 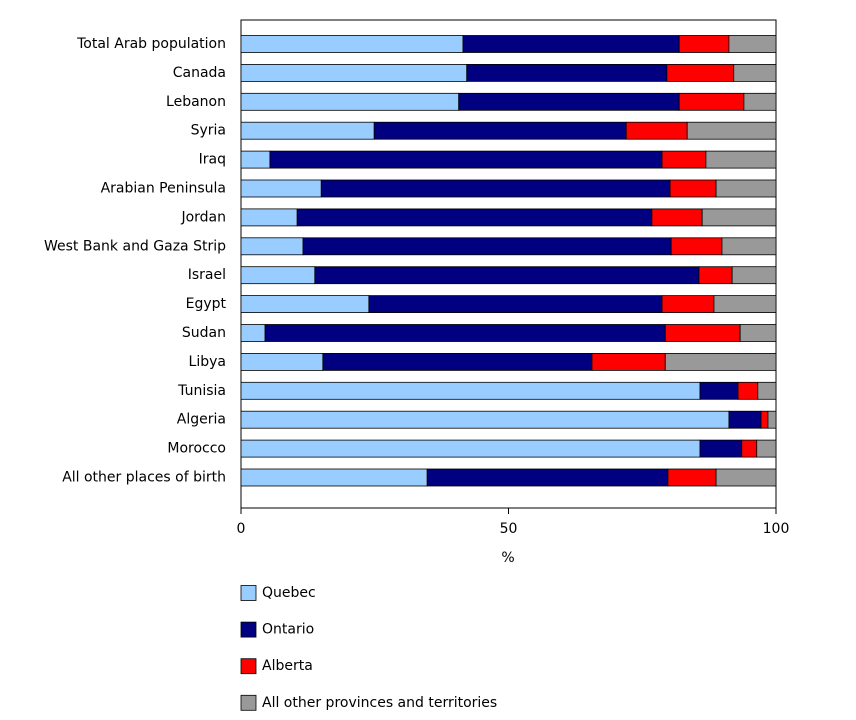 What do you see at coordinates (379, 703) in the screenshot?
I see `legend-label: All other provinces and territories` at bounding box center [379, 703].